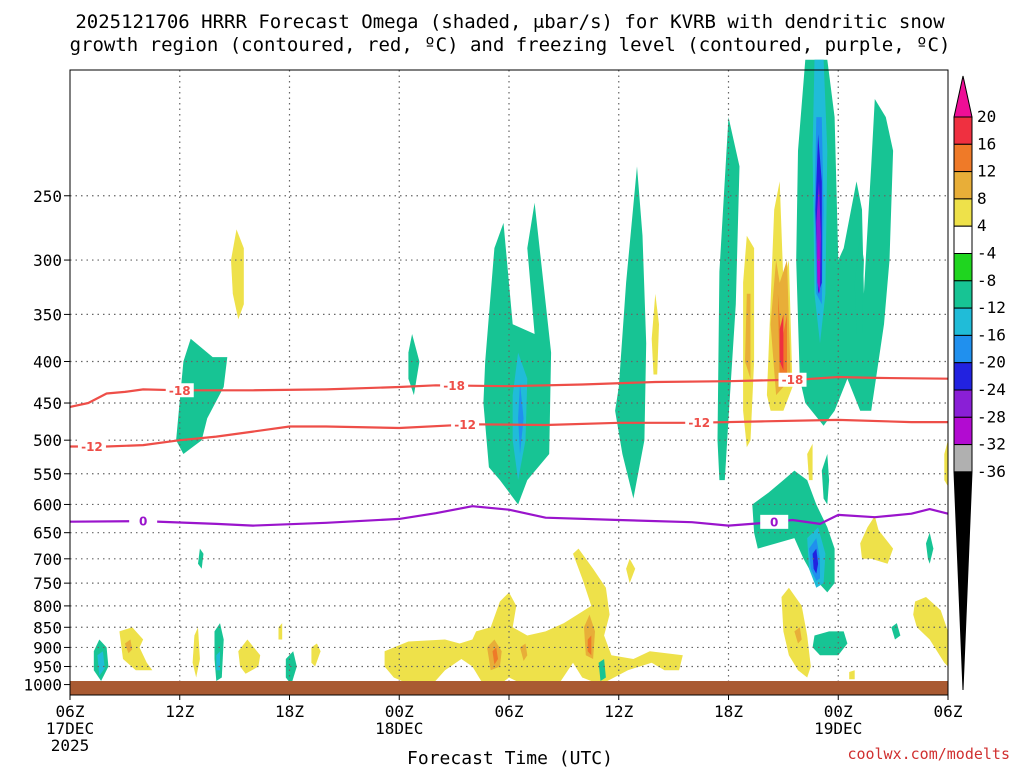 Image resolution: width=1024 pixels, height=768 pixels. I want to click on colorbar-bottom-arrow, so click(963, 581).